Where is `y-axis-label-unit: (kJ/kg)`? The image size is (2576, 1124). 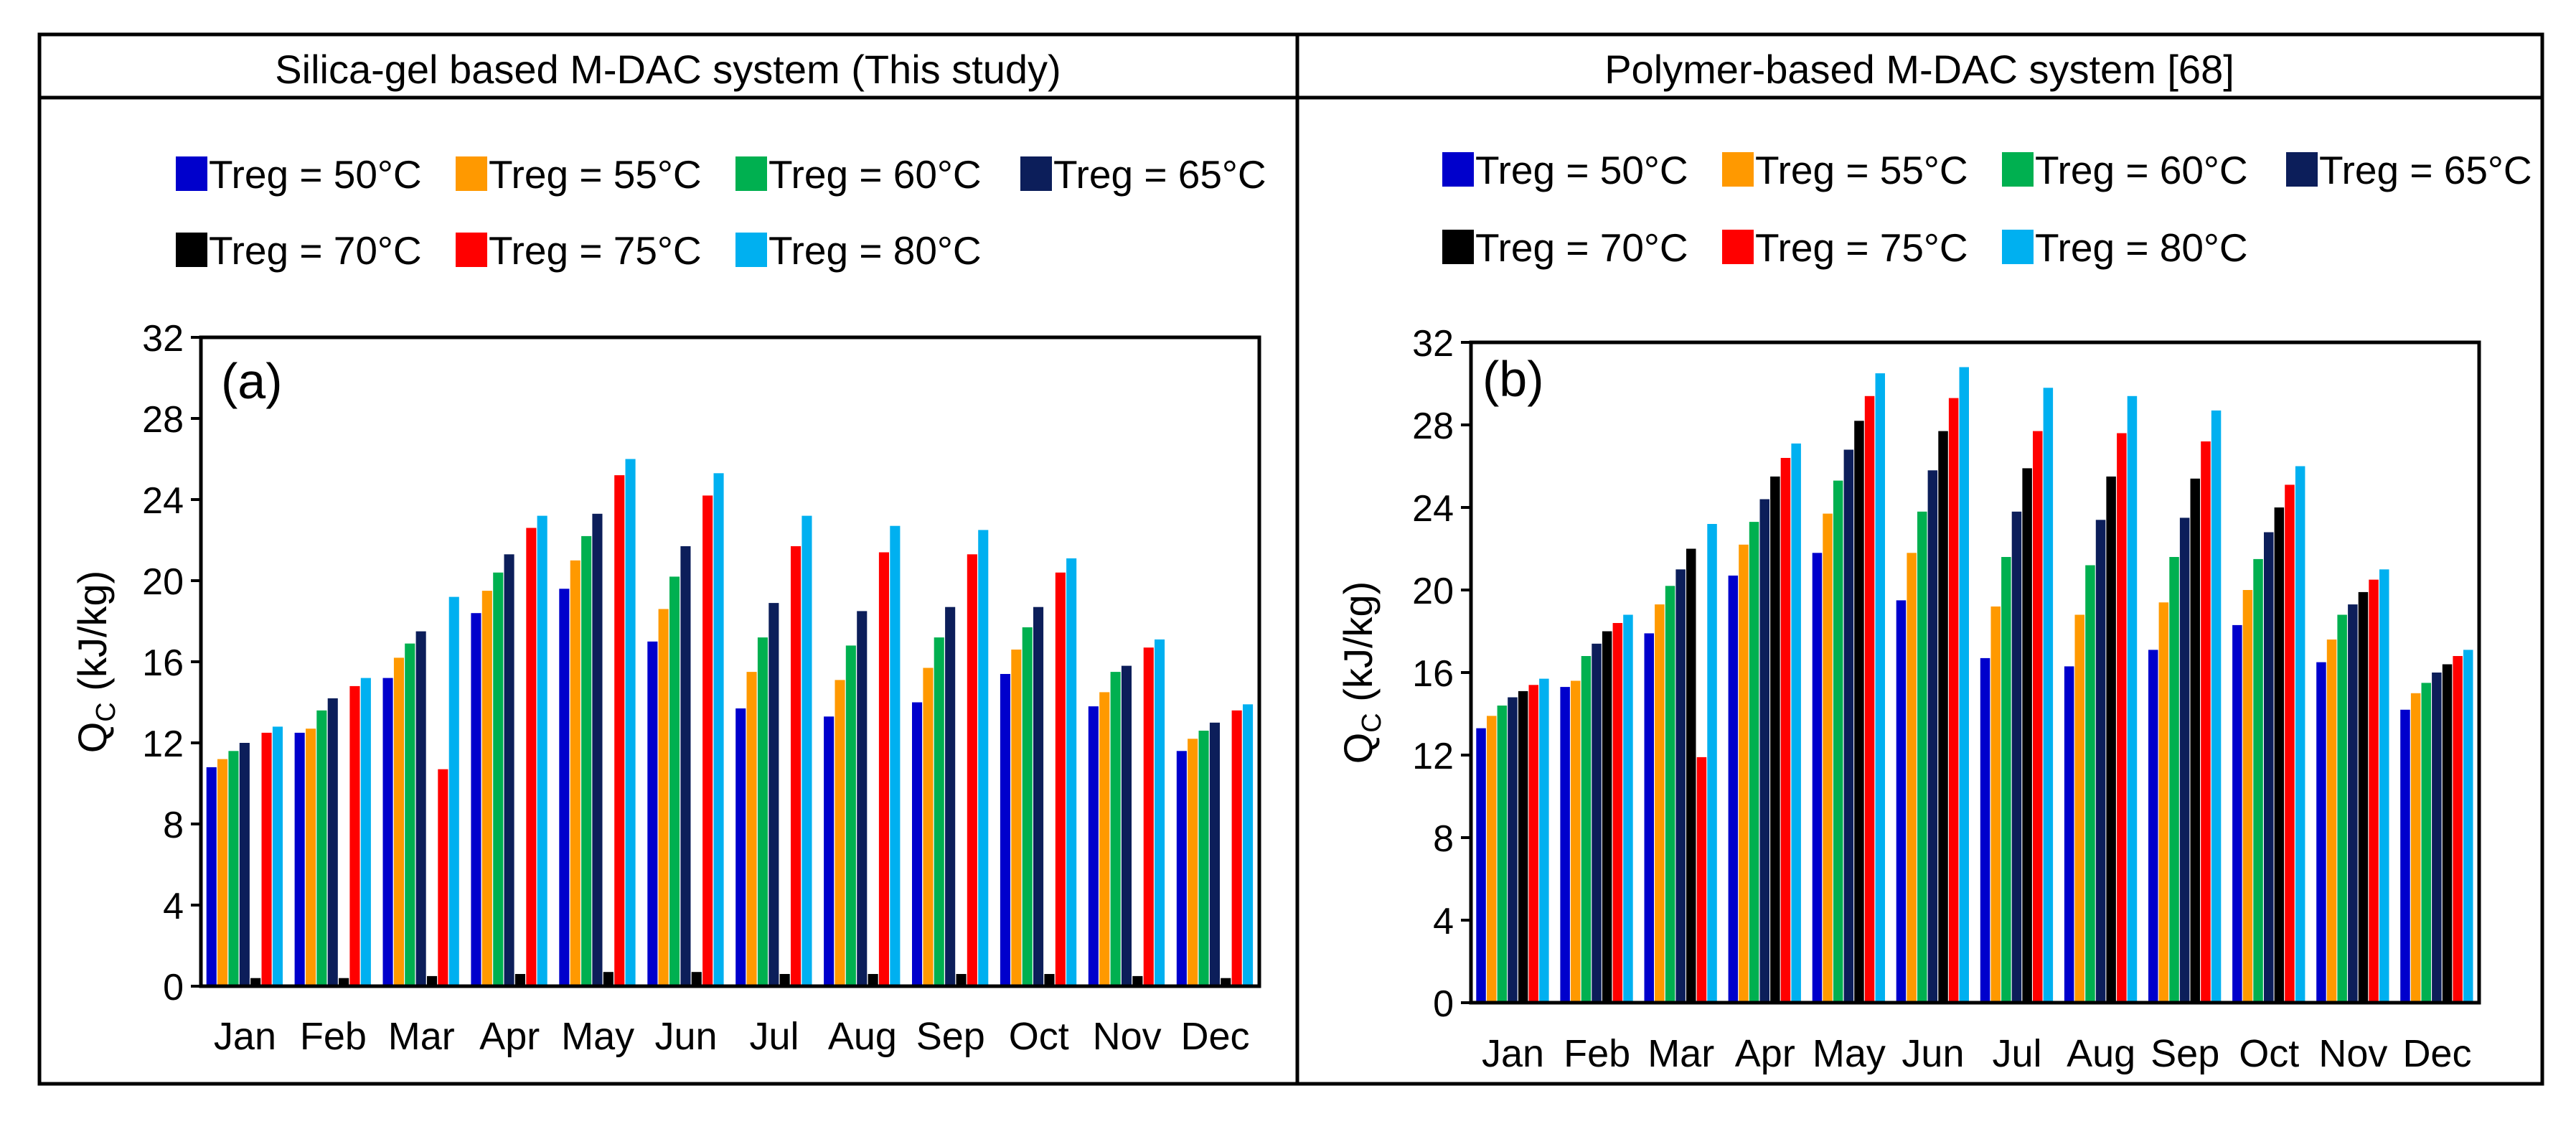 y-axis-label-unit: (kJ/kg) is located at coordinates (1358, 647).